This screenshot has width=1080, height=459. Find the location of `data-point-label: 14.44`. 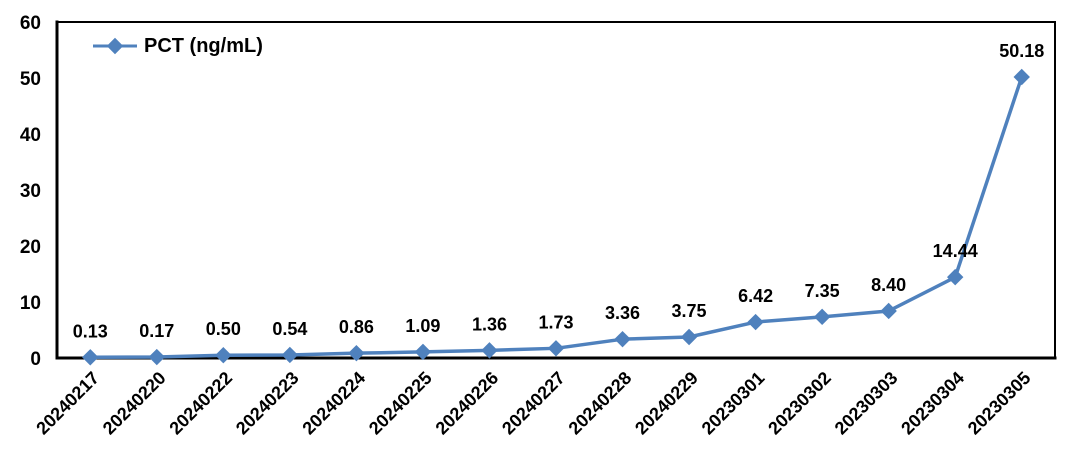

data-point-label: 14.44 is located at coordinates (955, 251).